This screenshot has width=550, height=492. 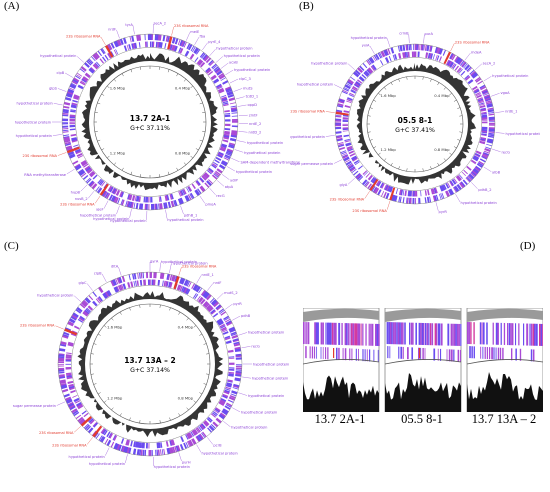 What do you see at coordinates (115, 397) in the screenshot?
I see `scale-label: 1.2 Mbp` at bounding box center [115, 397].